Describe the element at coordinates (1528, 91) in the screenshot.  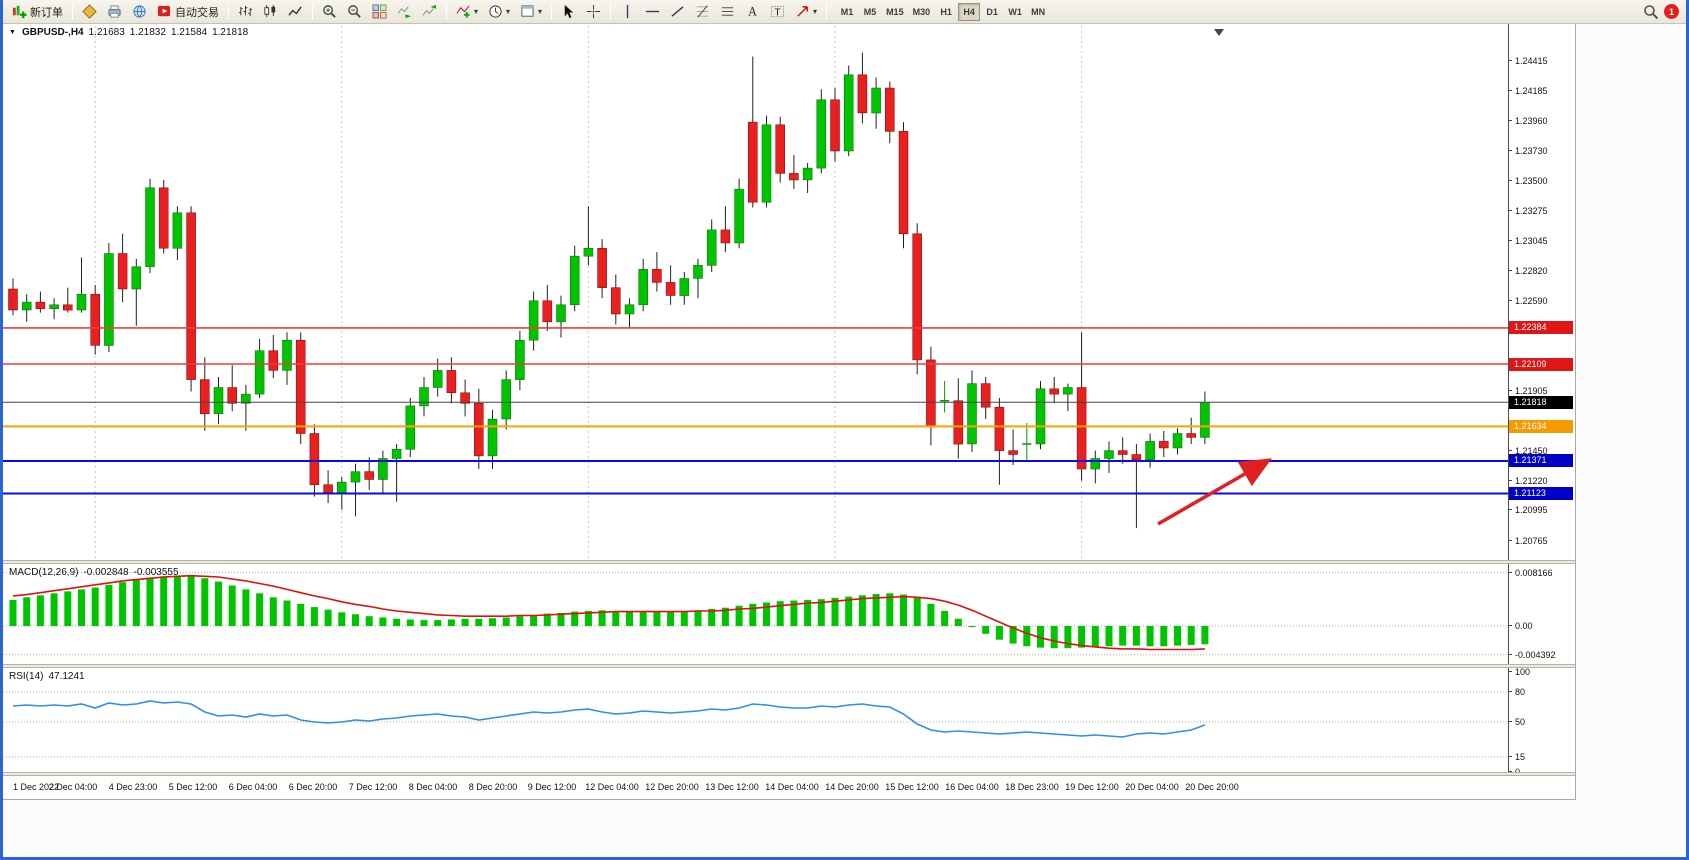
I see `price-tick: 1.24185` at that location.